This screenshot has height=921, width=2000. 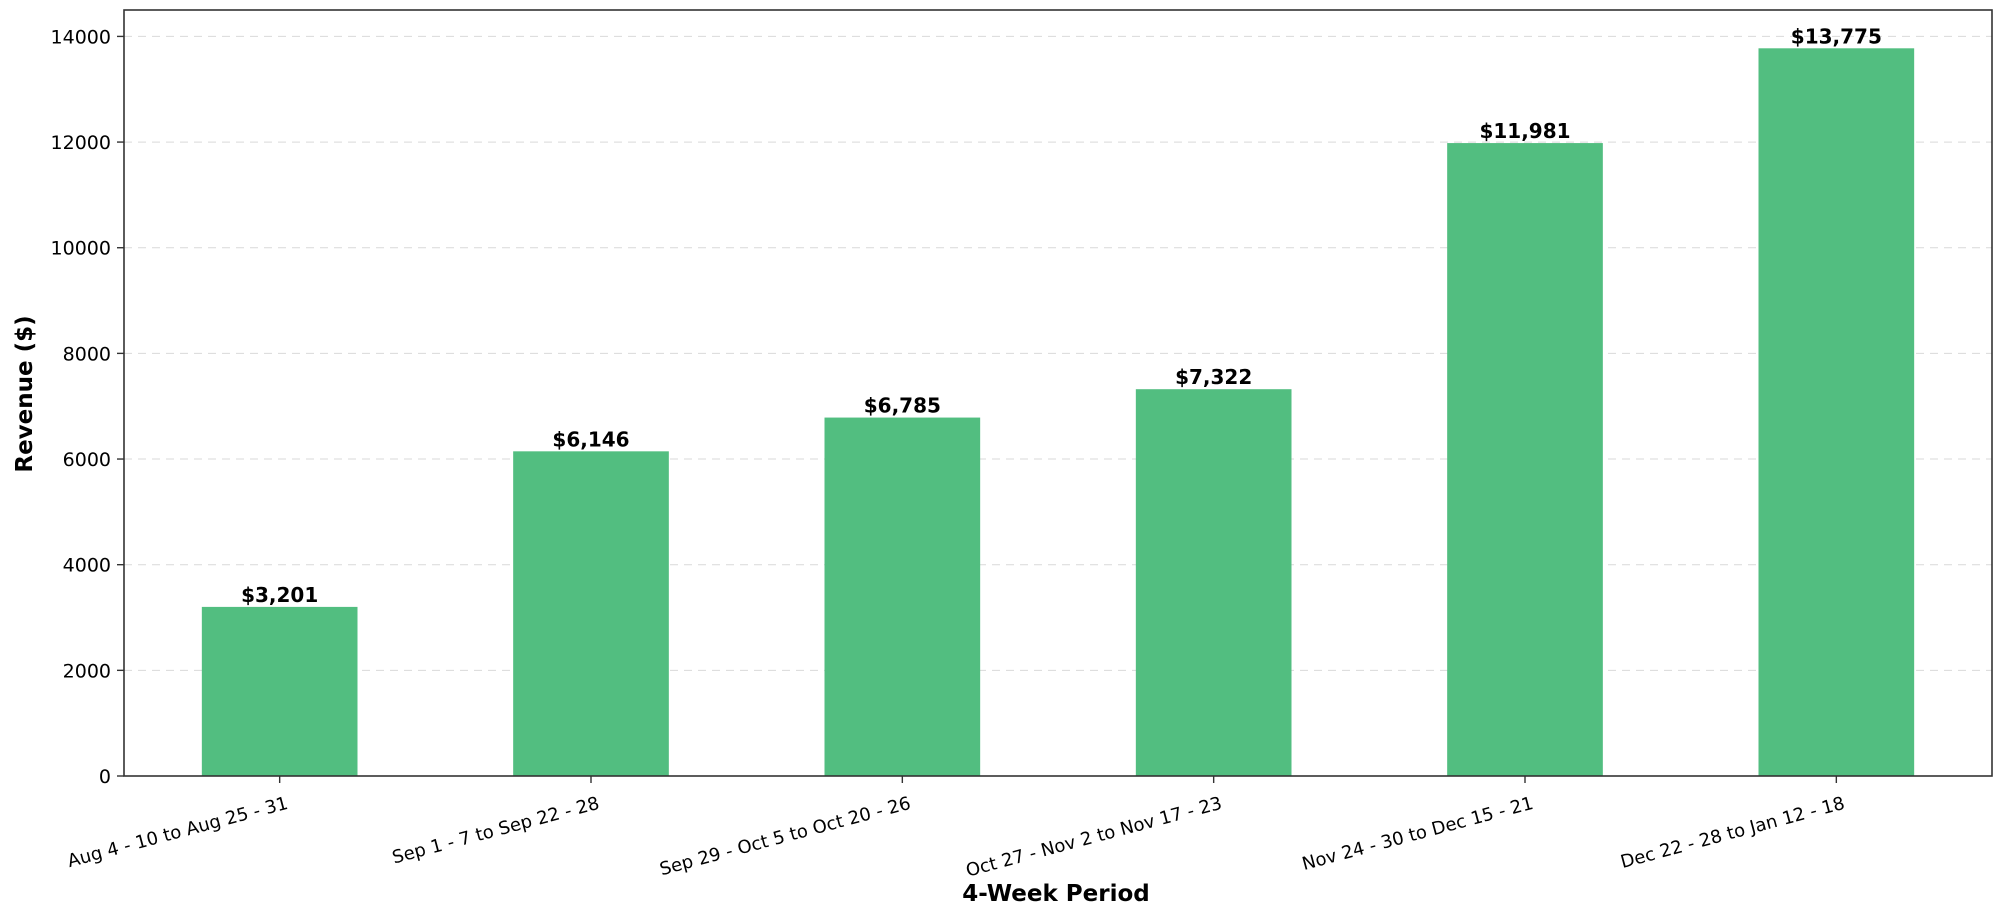 What do you see at coordinates (25, 393) in the screenshot?
I see `y-axis-title: Revenue ($)` at bounding box center [25, 393].